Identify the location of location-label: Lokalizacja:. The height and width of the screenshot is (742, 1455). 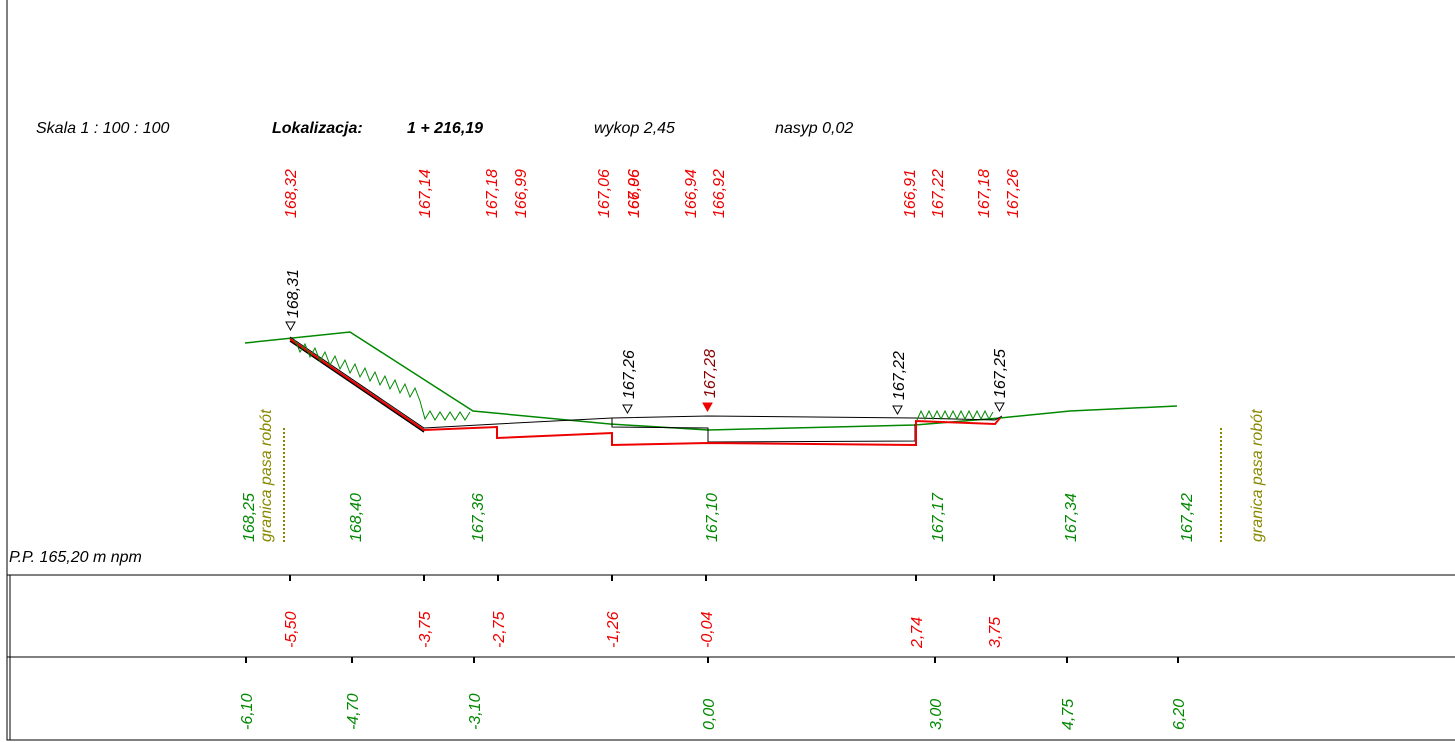
(317, 128).